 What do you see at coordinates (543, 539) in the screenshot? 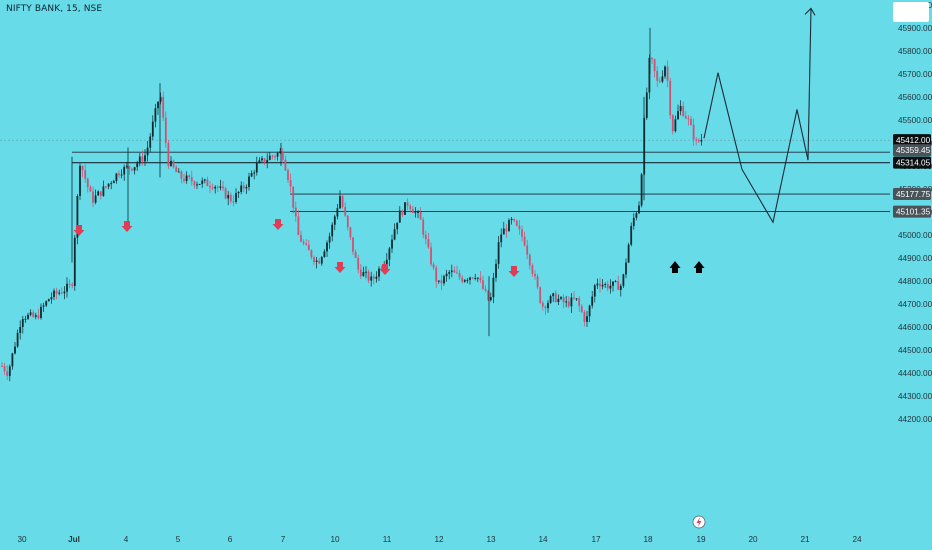
I see `x-tick-label: 14` at bounding box center [543, 539].